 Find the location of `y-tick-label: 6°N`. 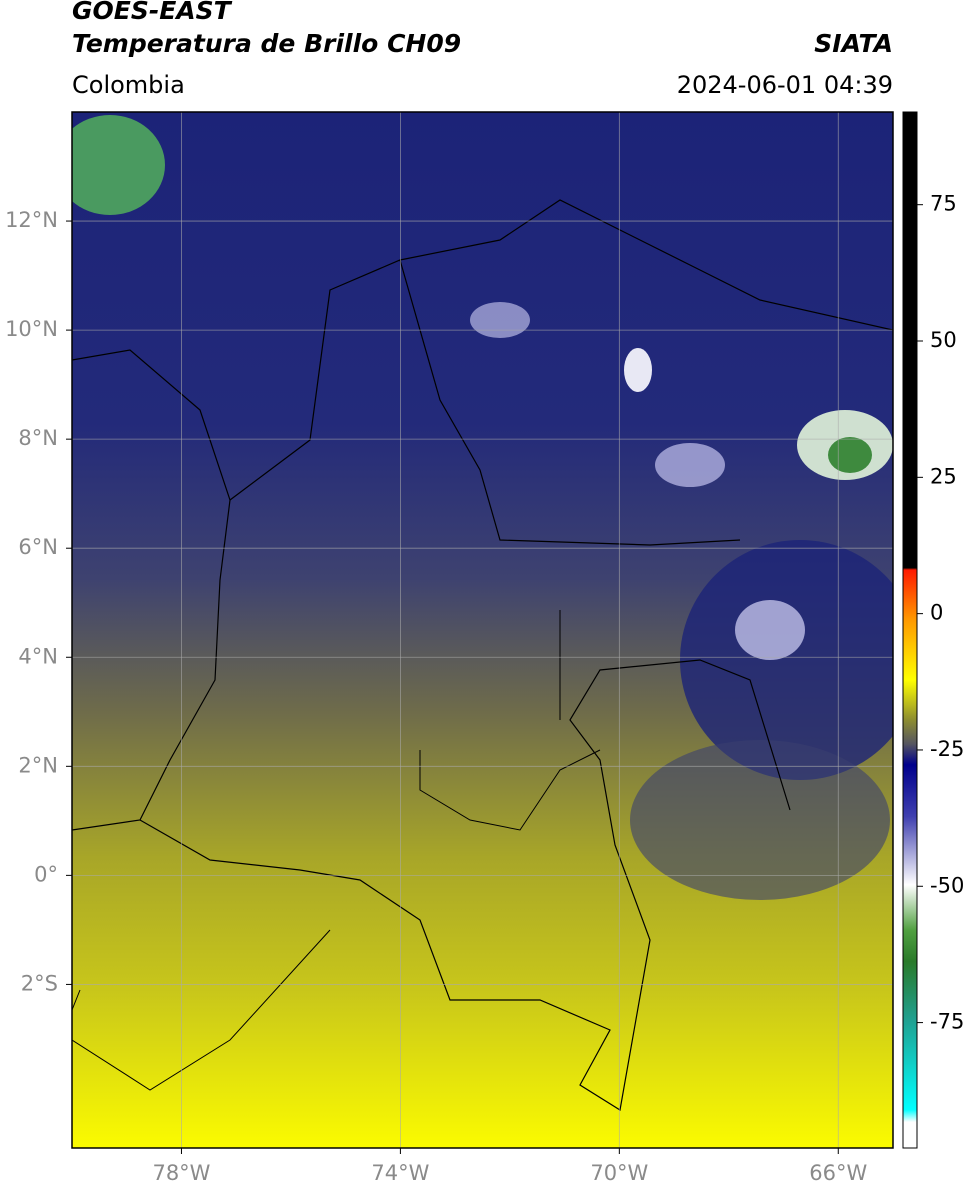

y-tick-label: 6°N is located at coordinates (38, 547).